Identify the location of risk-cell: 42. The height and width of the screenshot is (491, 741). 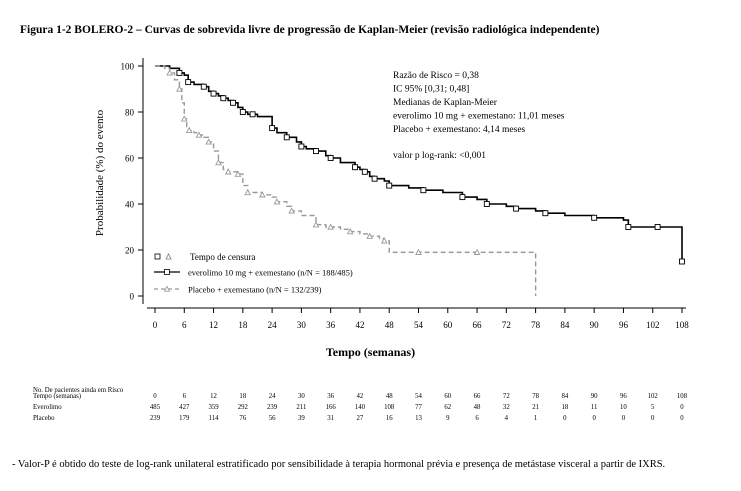
(360, 396).